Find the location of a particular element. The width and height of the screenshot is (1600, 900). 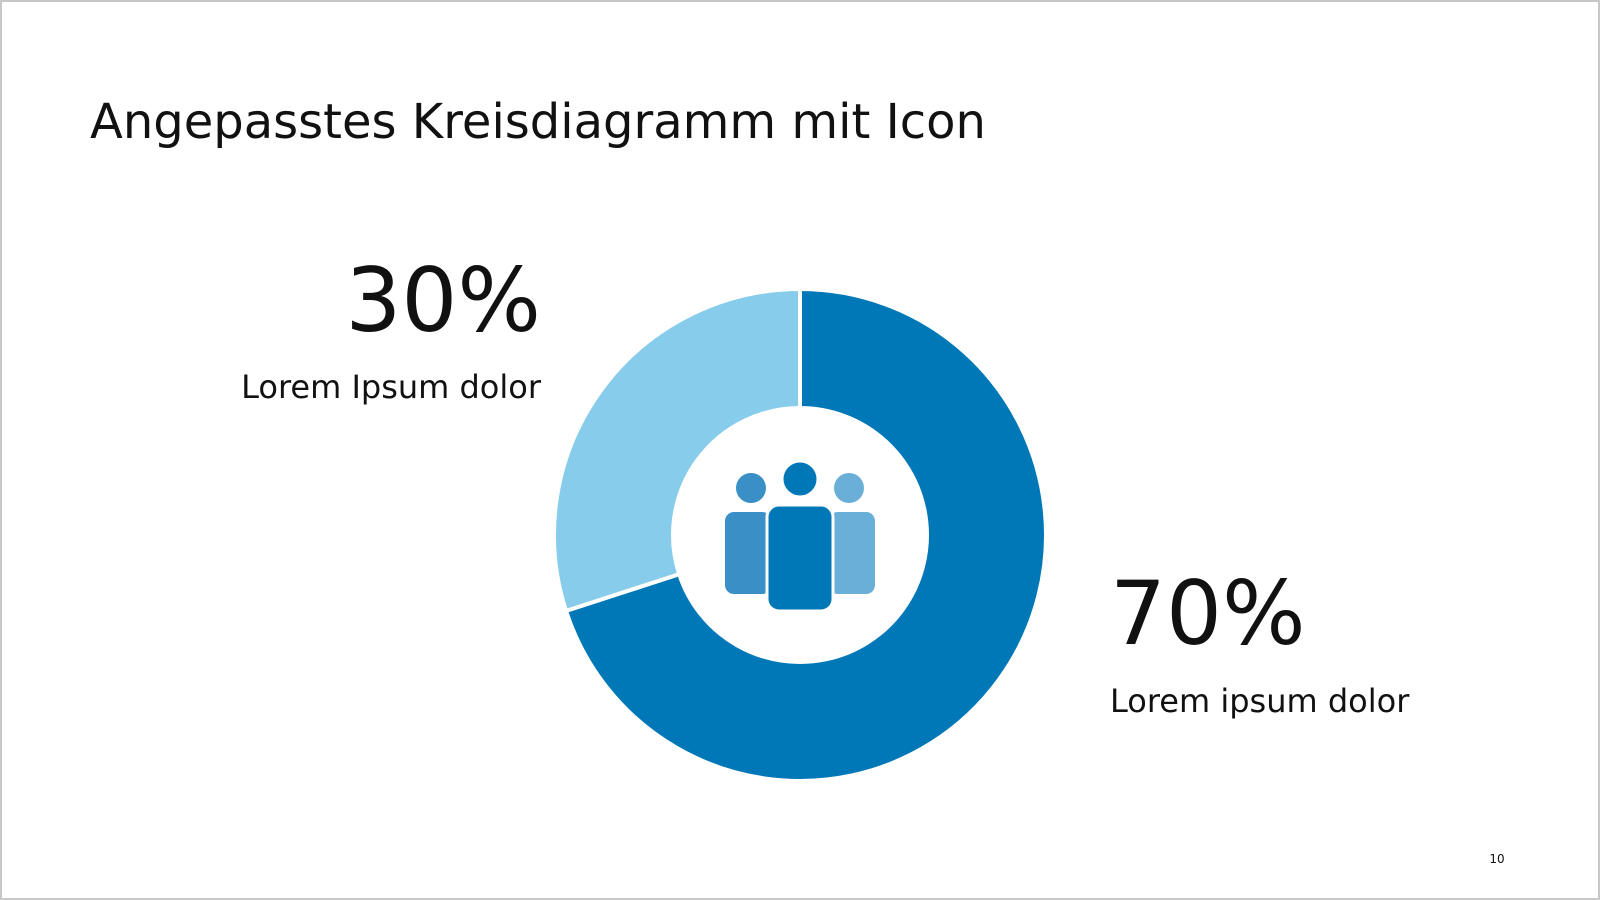

value-label: 30% is located at coordinates (443, 300).